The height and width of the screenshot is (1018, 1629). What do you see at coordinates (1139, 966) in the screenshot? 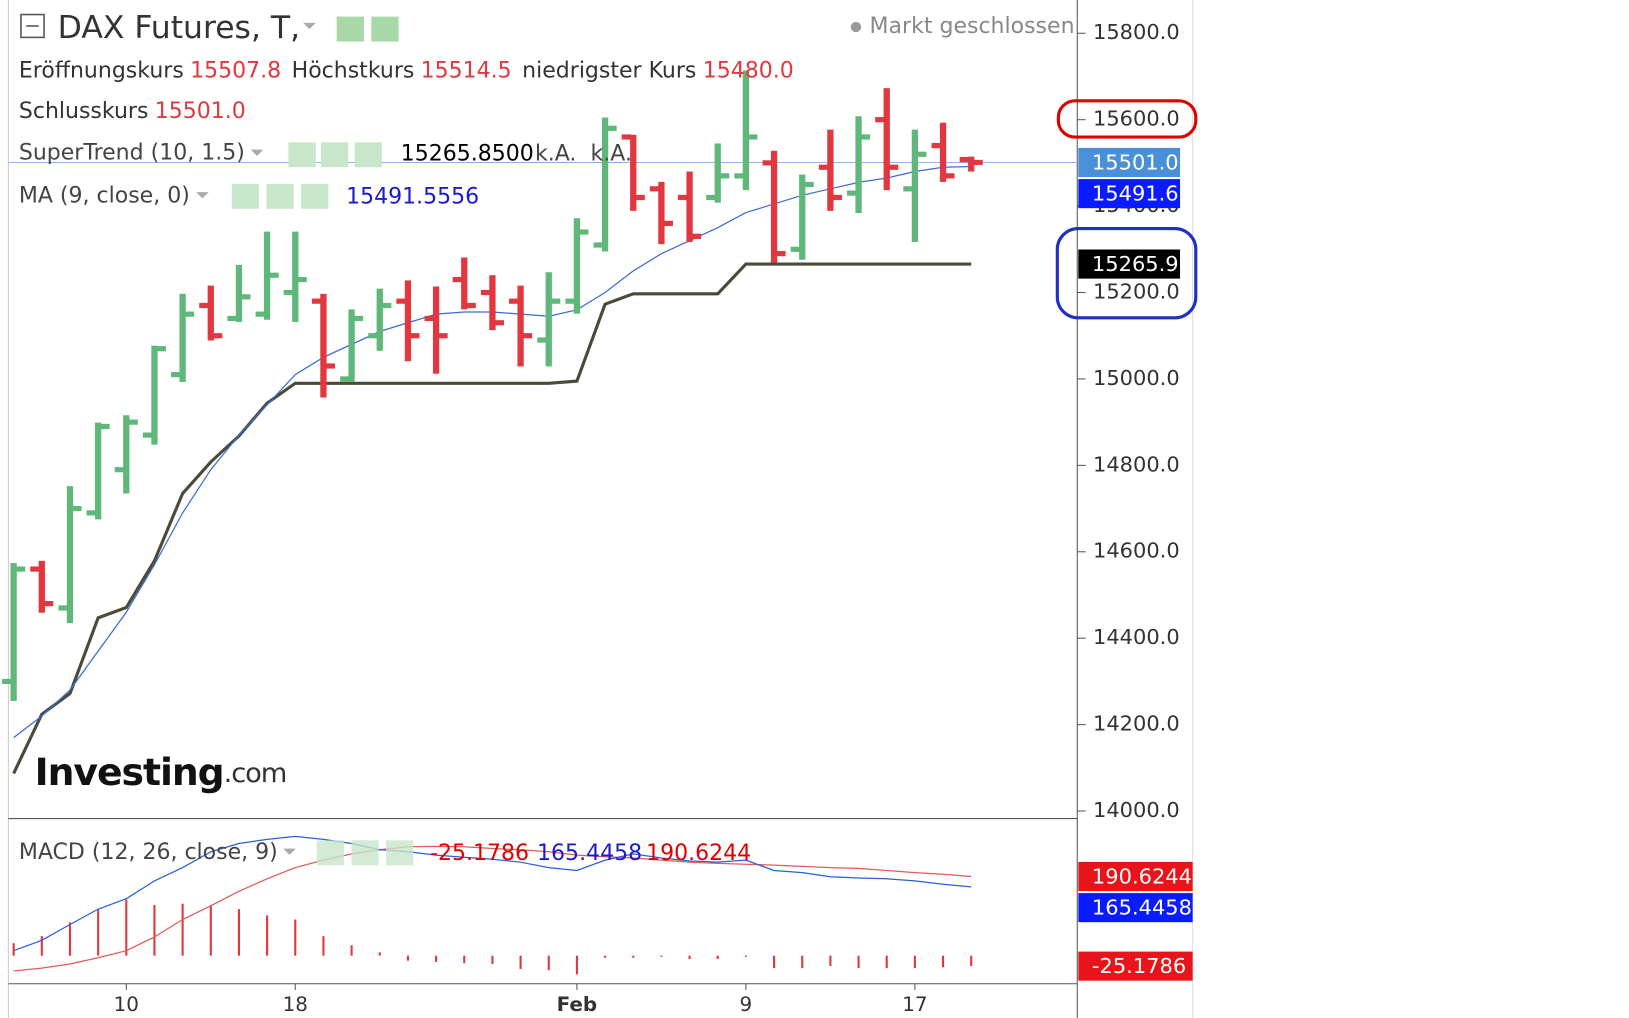
I see `price-tag-label: -25.1786` at bounding box center [1139, 966].